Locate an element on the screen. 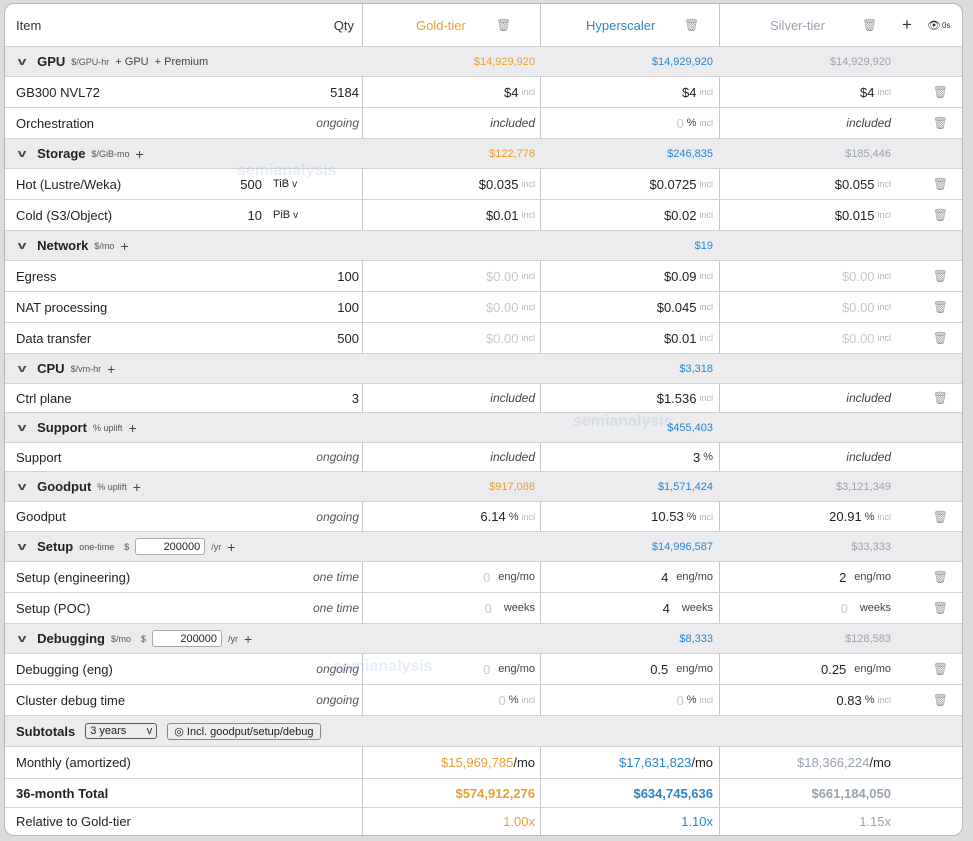 This screenshot has height=841, width=973. add-premium-button: + Premium is located at coordinates (181, 61).